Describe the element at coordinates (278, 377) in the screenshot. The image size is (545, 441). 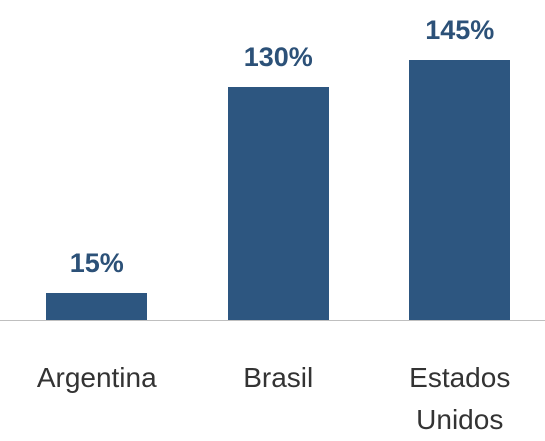
I see `x-tick-label: Brasil` at that location.